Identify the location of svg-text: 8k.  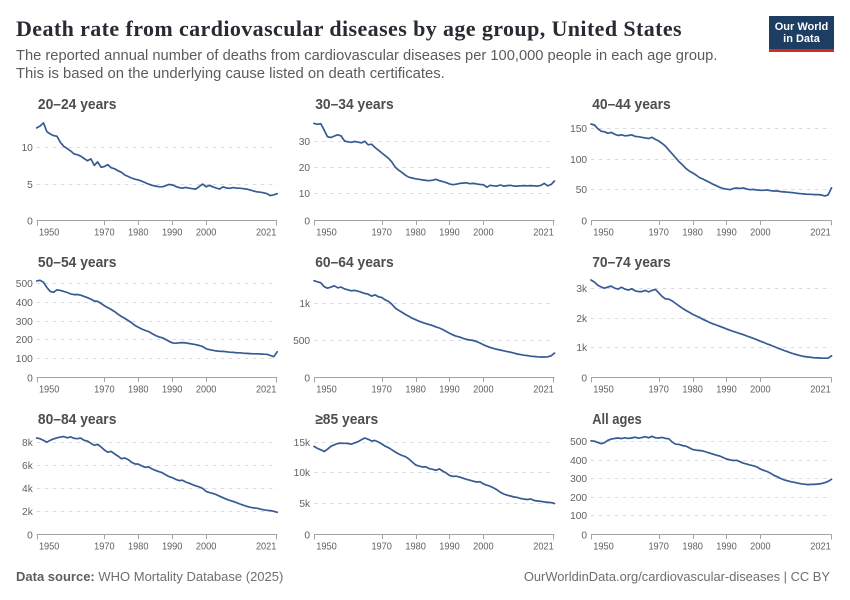
(28, 443).